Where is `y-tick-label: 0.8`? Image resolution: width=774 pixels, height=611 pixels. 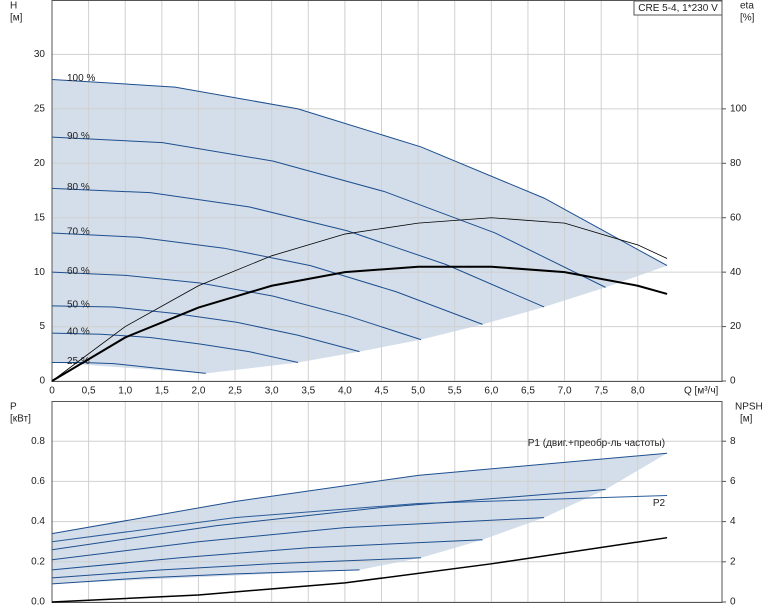 y-tick-label: 0.8 is located at coordinates (38, 441).